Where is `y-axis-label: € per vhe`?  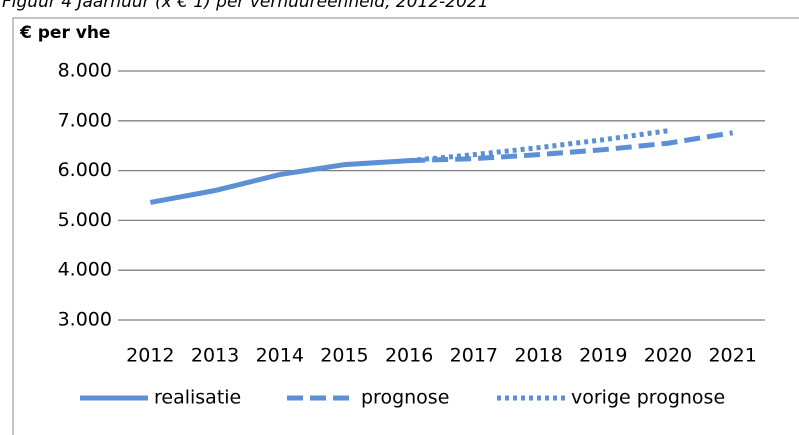 y-axis-label: € per vhe is located at coordinates (64, 33).